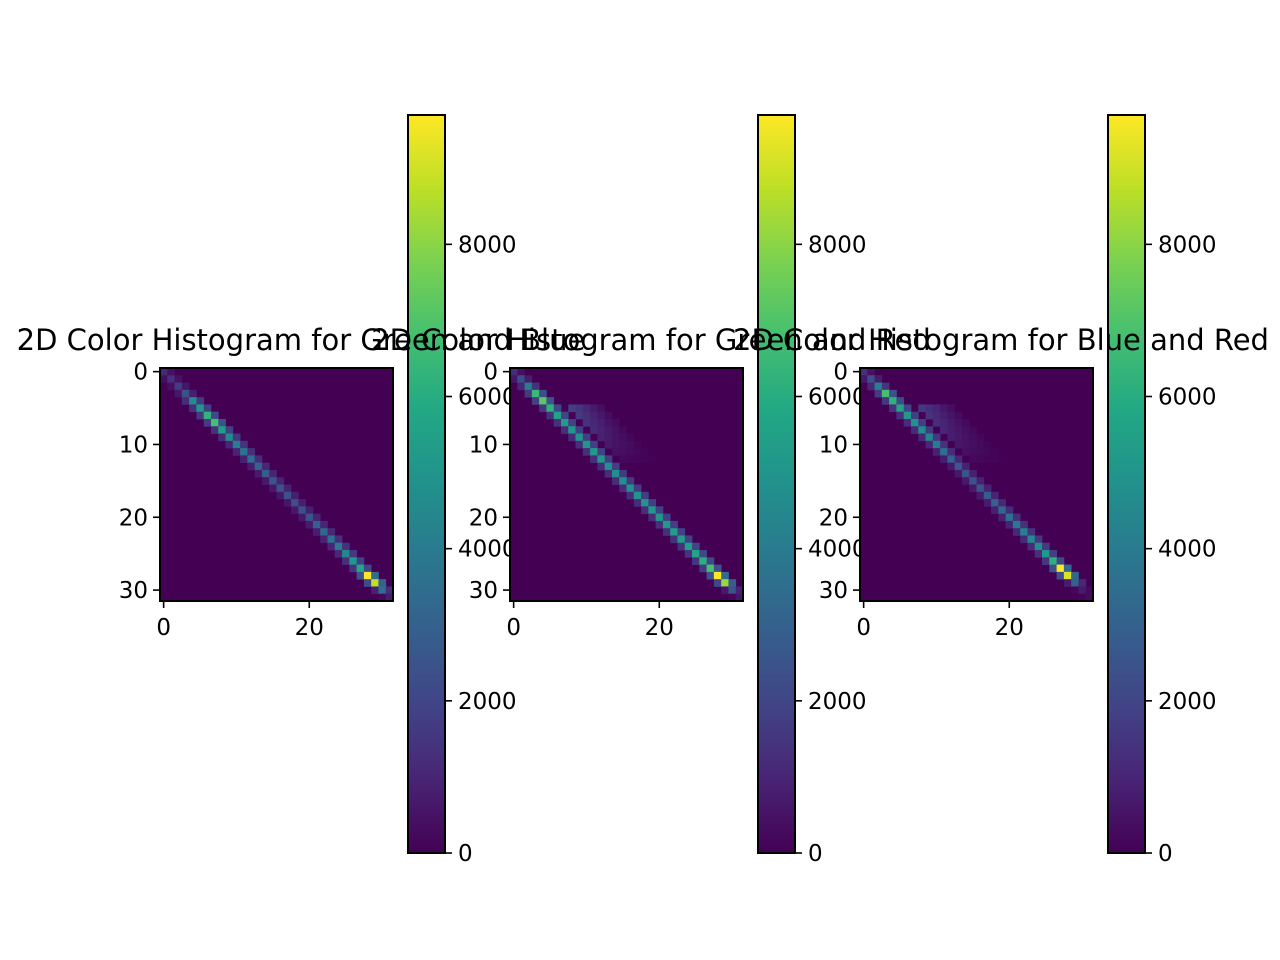 This screenshot has width=1280, height=960. Describe the element at coordinates (483, 591) in the screenshot. I see `y-tick-label: 30` at that location.